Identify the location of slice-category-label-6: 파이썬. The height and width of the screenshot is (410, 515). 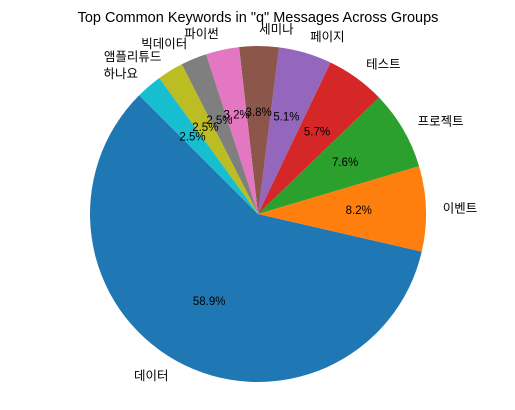
(201, 33).